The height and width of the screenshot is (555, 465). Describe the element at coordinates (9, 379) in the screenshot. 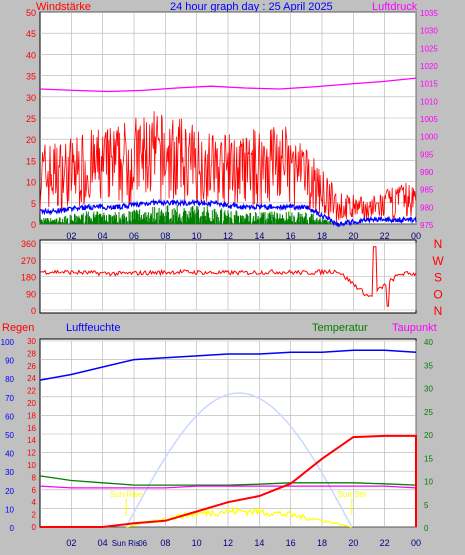

I see `humidity-tick-label: 80` at that location.